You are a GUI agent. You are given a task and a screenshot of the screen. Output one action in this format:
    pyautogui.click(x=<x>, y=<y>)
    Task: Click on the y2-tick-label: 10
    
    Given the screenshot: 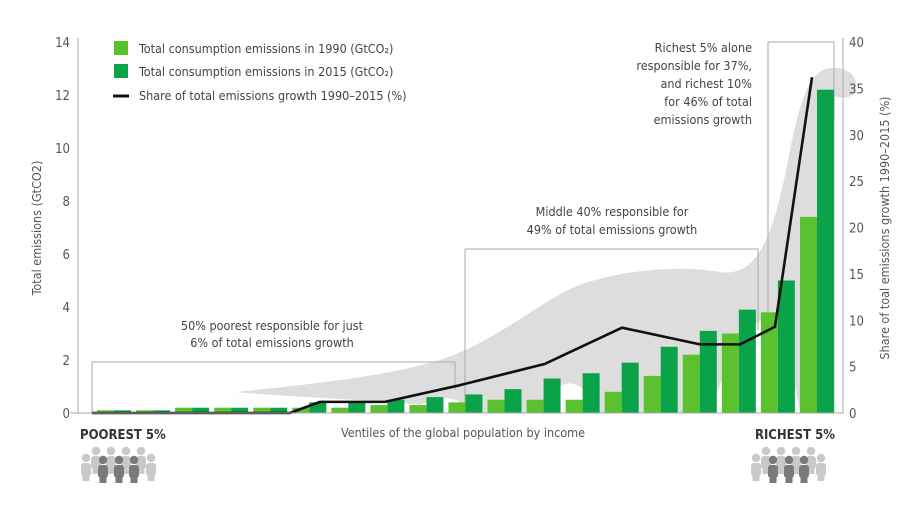 What is the action you would take?
    pyautogui.click(x=856, y=321)
    